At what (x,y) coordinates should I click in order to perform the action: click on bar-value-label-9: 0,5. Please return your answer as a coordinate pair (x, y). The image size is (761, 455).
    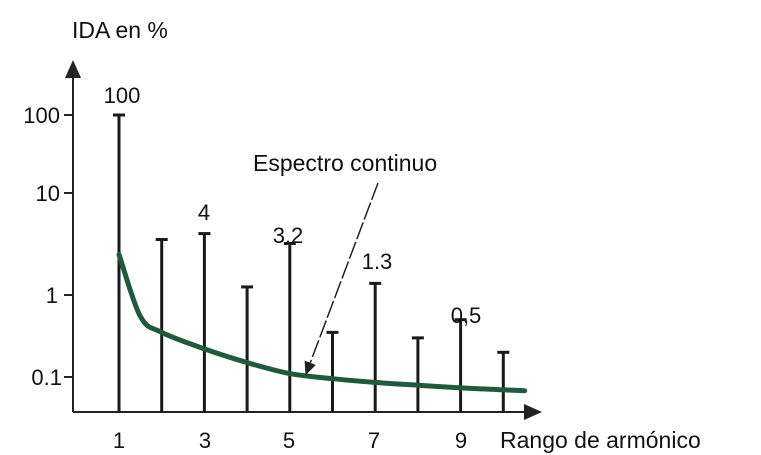
    Looking at the image, I should click on (466, 315).